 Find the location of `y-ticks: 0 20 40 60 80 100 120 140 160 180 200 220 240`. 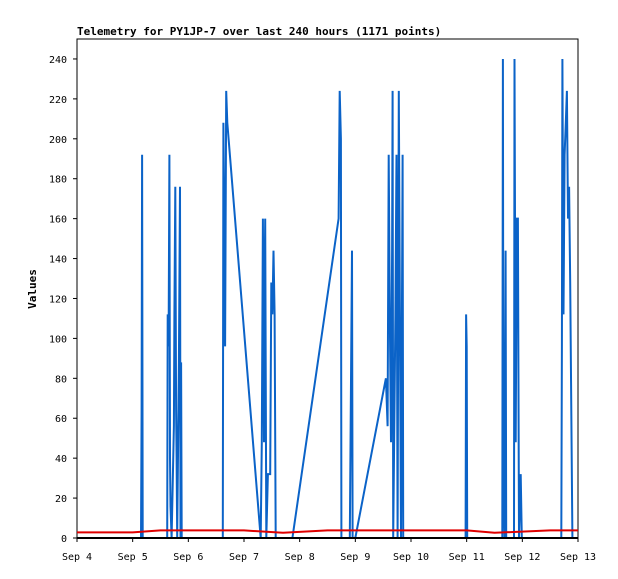

y-ticks: 0 20 40 60 80 100 120 140 160 180 200 220 240 is located at coordinates (63, 300).